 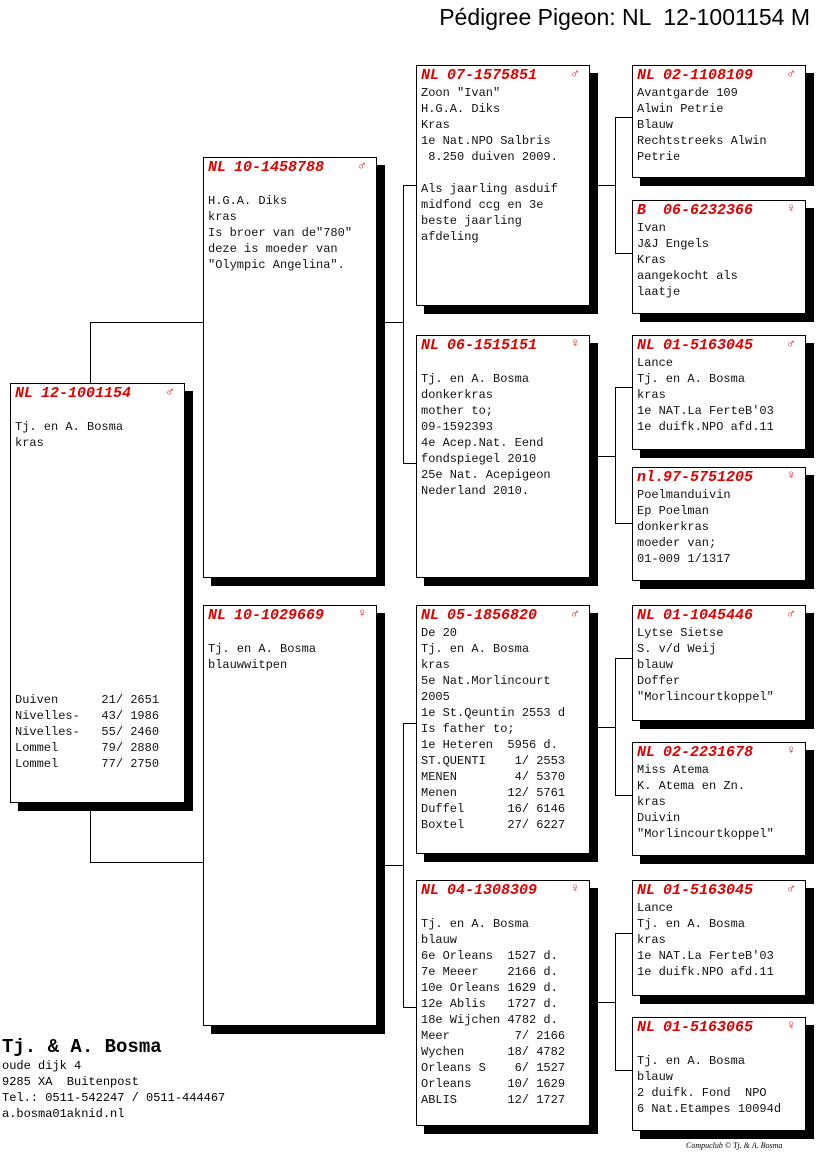 What do you see at coordinates (708, 890) in the screenshot?
I see `ring-number: 01-5163045` at bounding box center [708, 890].